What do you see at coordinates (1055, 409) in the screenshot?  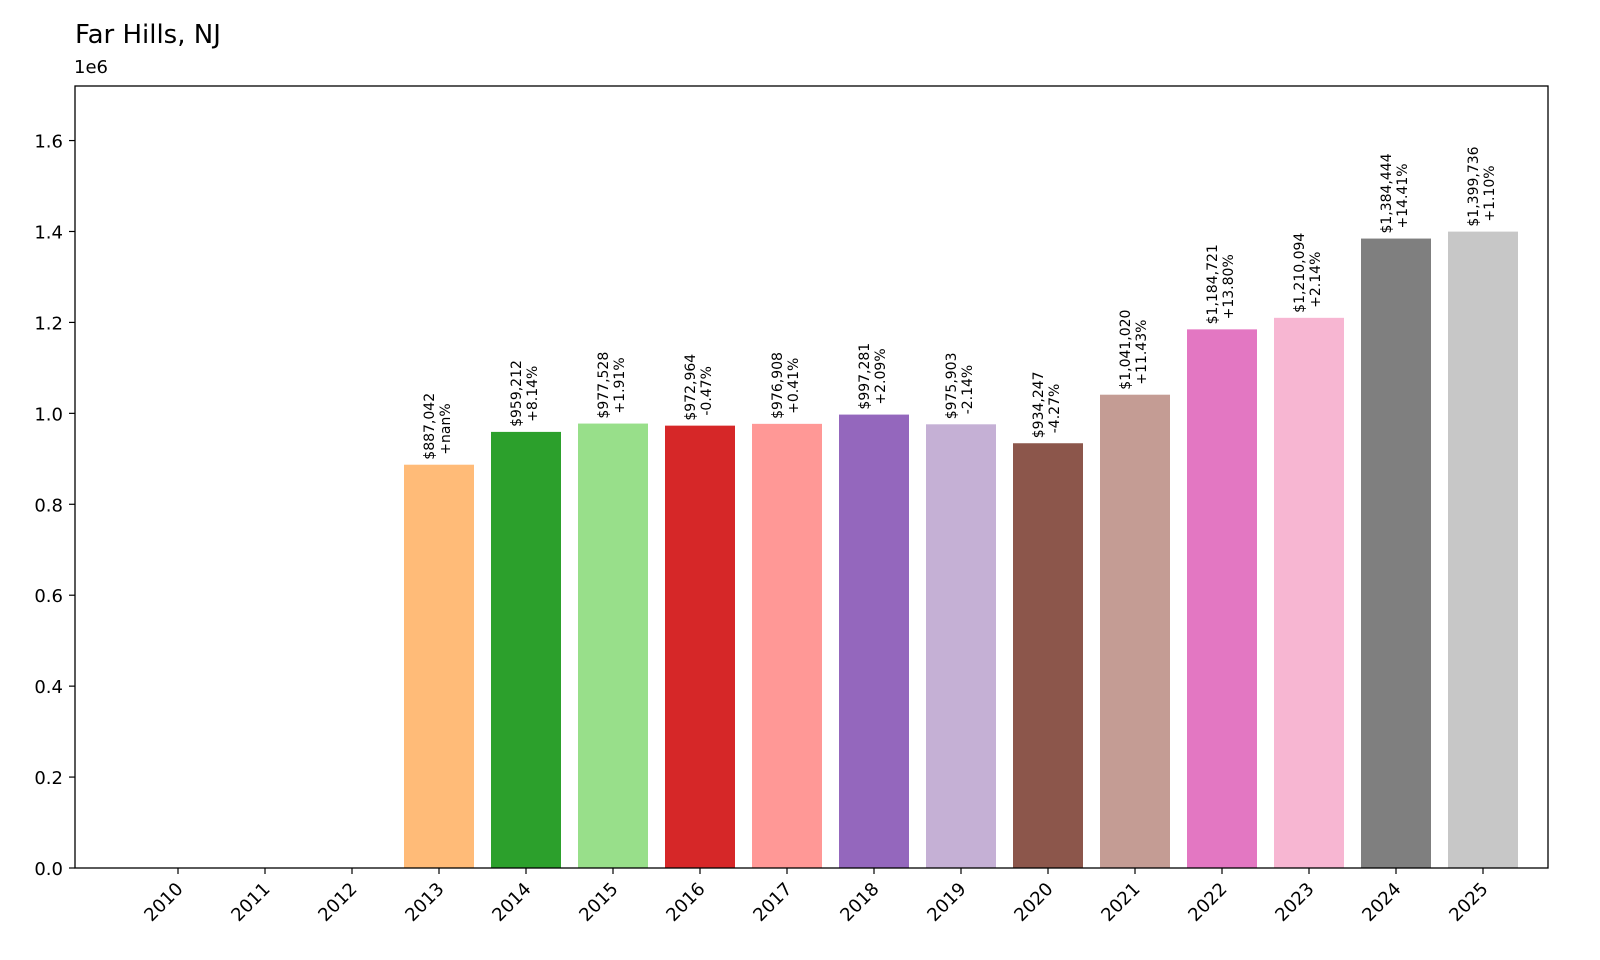 I see `change-label: -4.27%` at bounding box center [1055, 409].